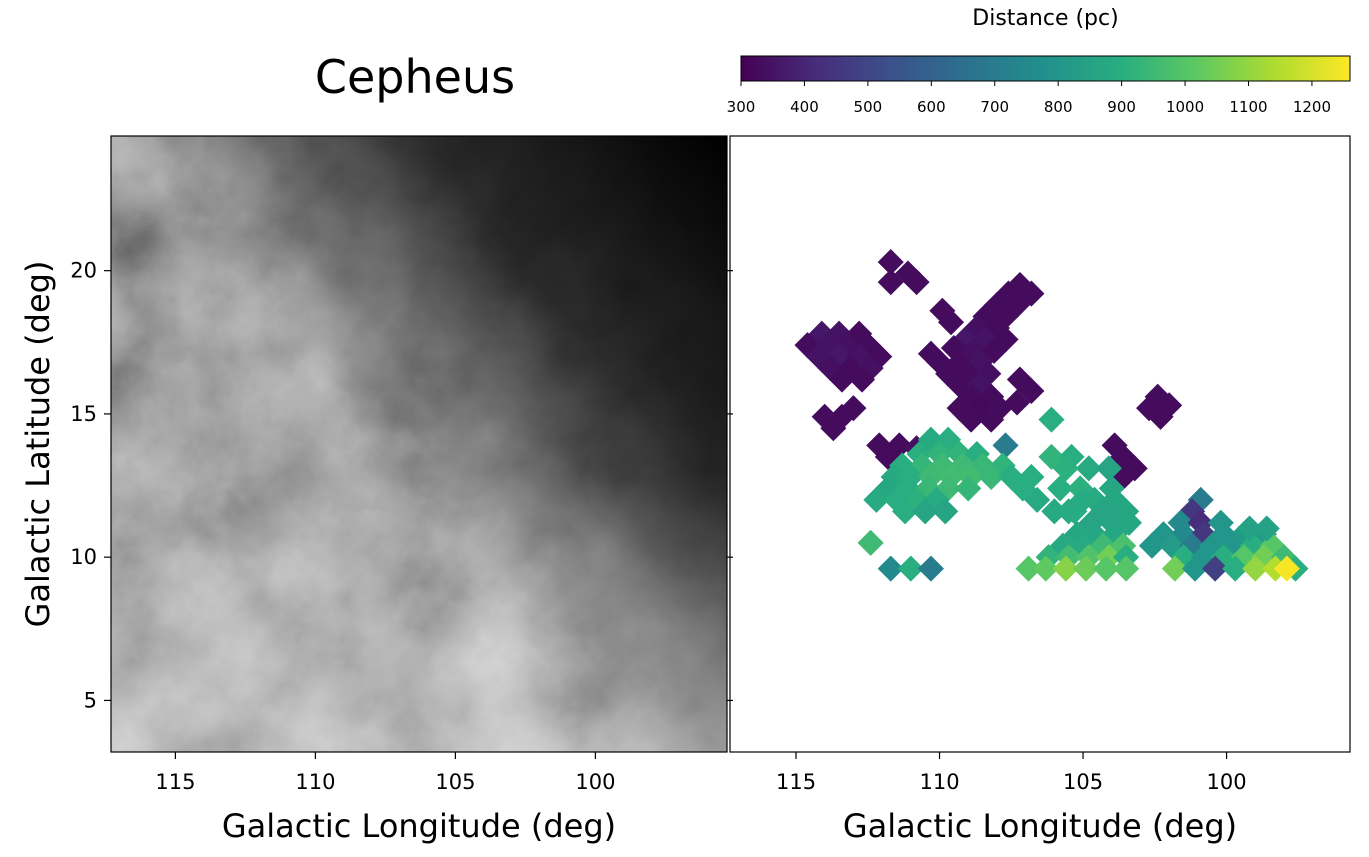 This screenshot has width=1369, height=857. What do you see at coordinates (804, 107) in the screenshot?
I see `colorbar-tick-label: 400` at bounding box center [804, 107].